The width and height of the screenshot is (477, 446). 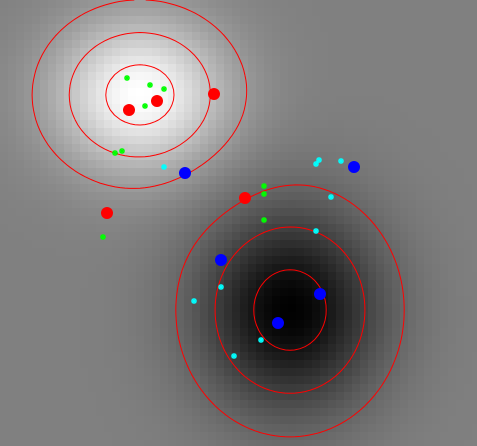 What do you see at coordinates (354, 167) in the screenshot?
I see `data-point-circle` at bounding box center [354, 167].